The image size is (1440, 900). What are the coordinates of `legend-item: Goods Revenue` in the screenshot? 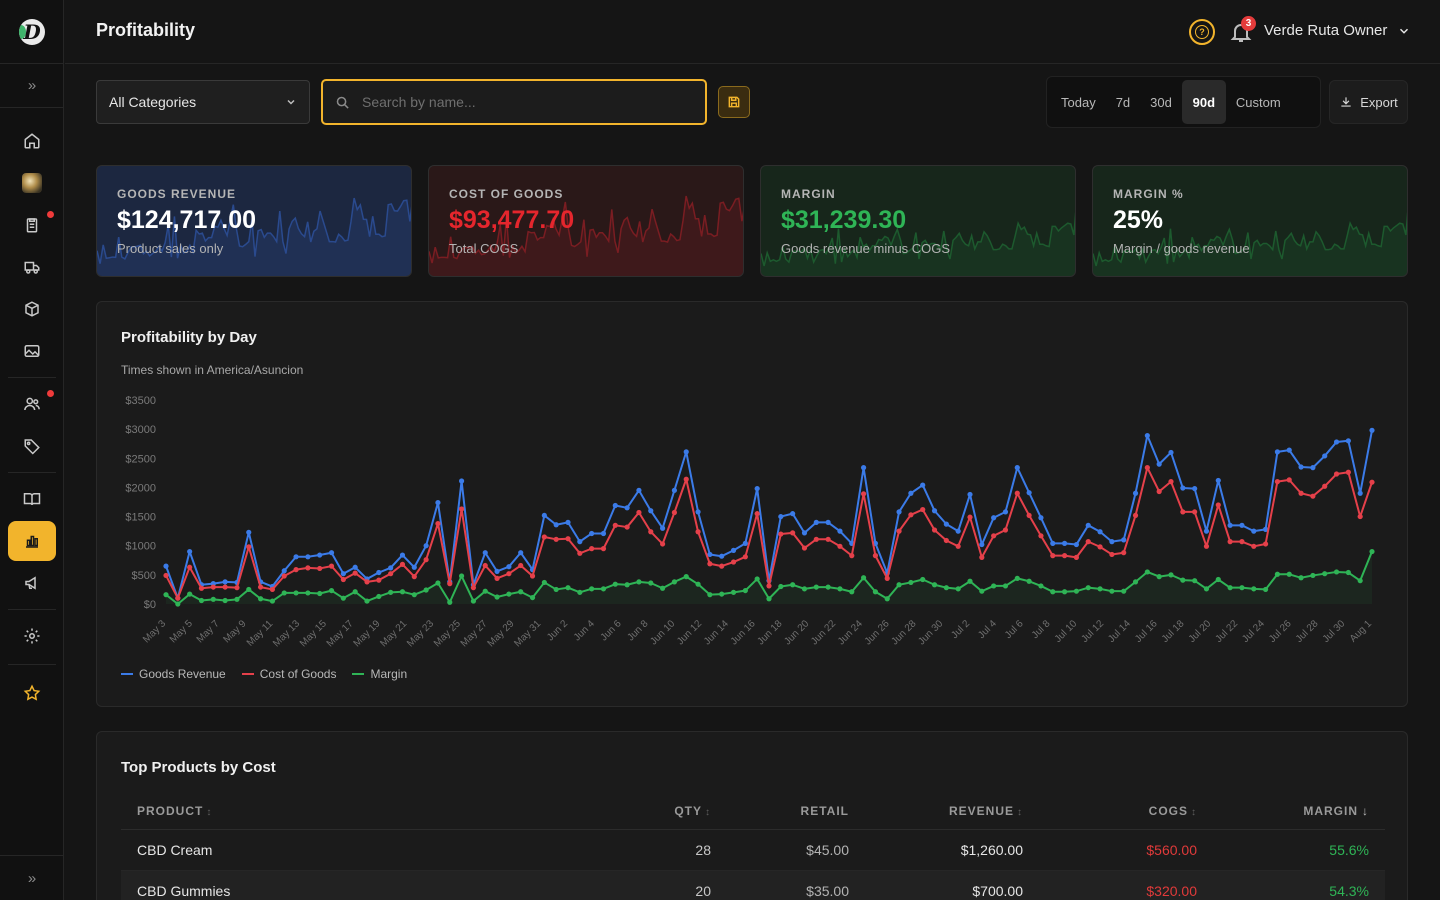 It's located at (173, 674).